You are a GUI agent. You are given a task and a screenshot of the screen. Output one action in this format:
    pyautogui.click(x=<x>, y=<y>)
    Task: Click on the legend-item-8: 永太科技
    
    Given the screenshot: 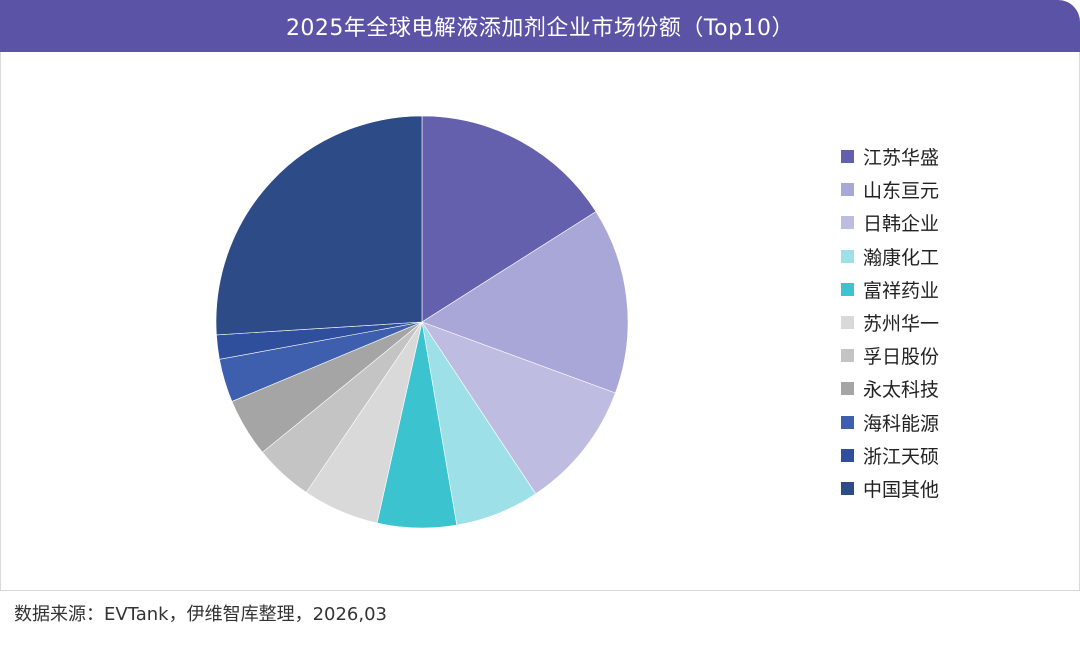 What is the action you would take?
    pyautogui.click(x=890, y=388)
    